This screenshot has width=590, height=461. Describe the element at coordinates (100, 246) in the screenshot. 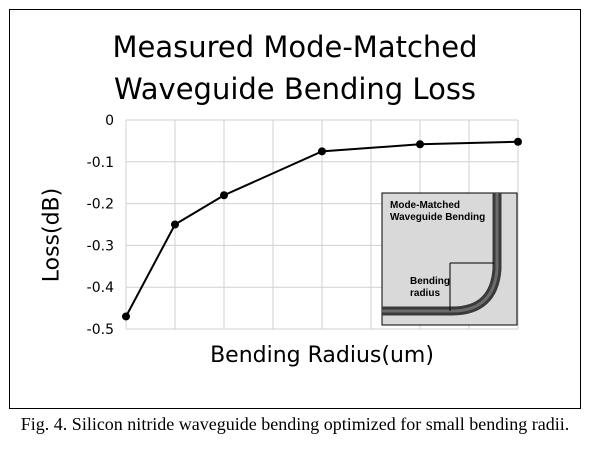

I see `y-tick-label: -0.3` at that location.